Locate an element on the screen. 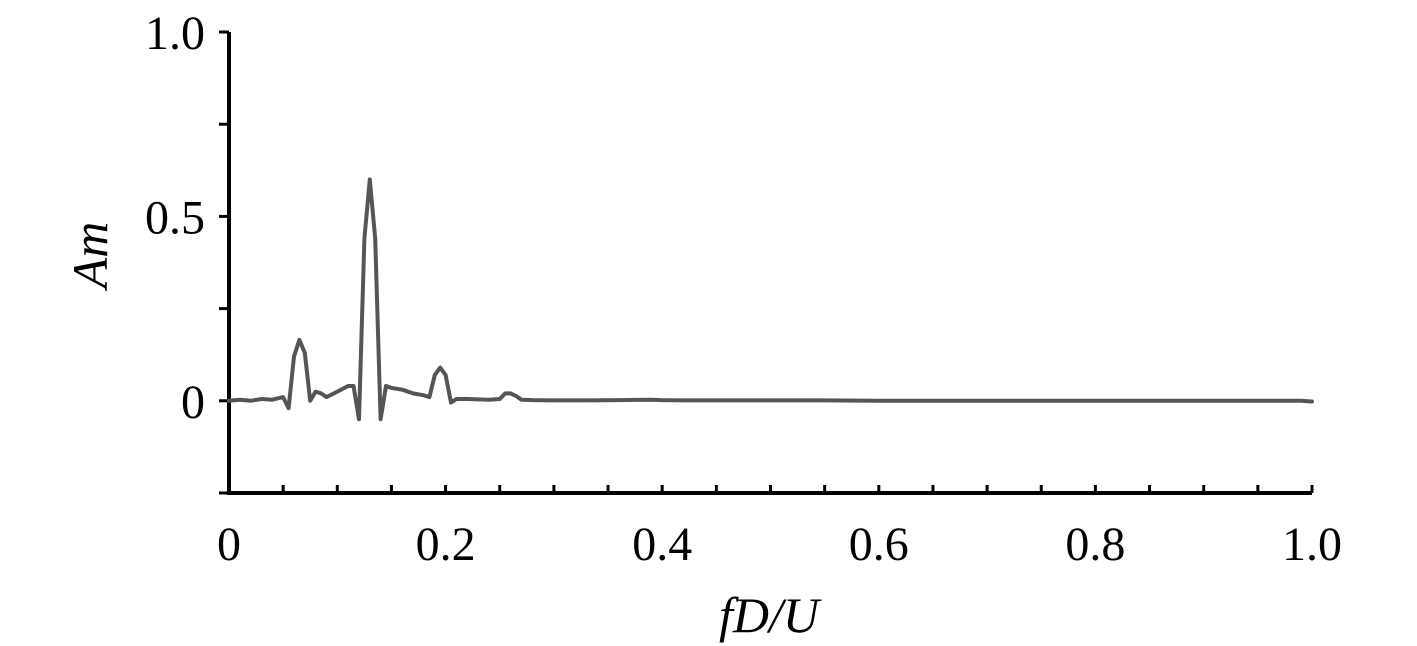  y-tick-label: 0 is located at coordinates (193, 402).